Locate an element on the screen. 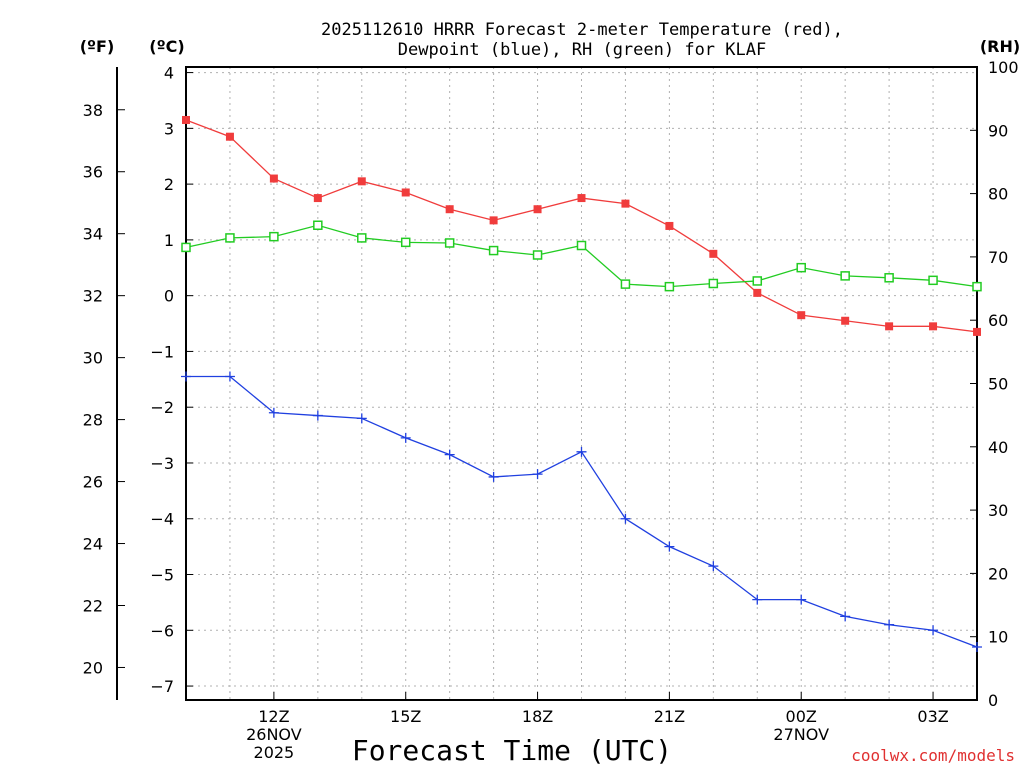 The image size is (1024, 768). rh-axis-label: (RH) is located at coordinates (1000, 46).